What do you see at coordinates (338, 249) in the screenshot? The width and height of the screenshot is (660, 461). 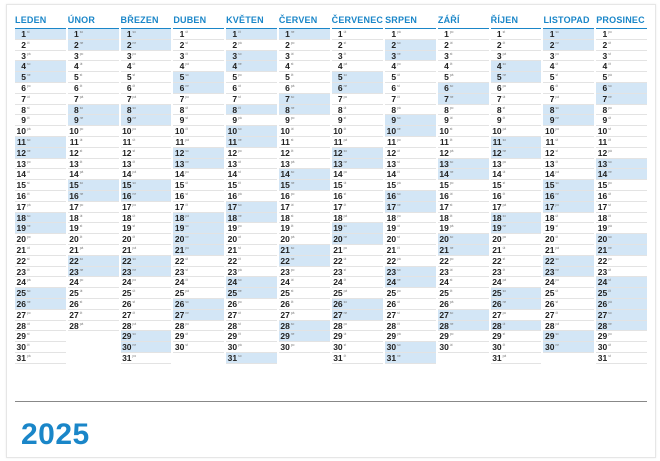 I see `day-number: 21` at bounding box center [338, 249].